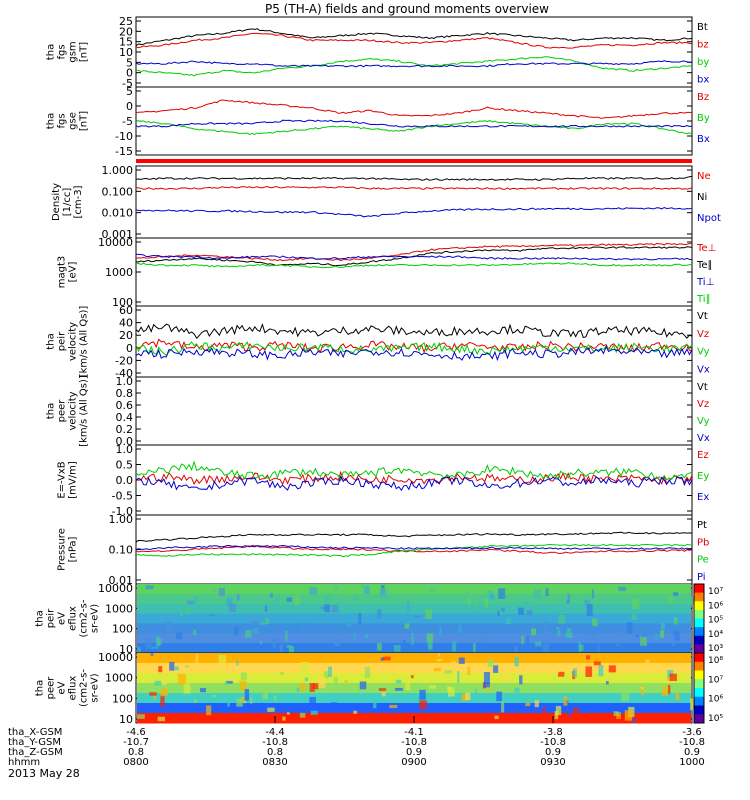 The height and width of the screenshot is (800, 750). Describe the element at coordinates (84, 688) in the screenshot. I see `y-axis-label-line: (cm2-s-` at that location.